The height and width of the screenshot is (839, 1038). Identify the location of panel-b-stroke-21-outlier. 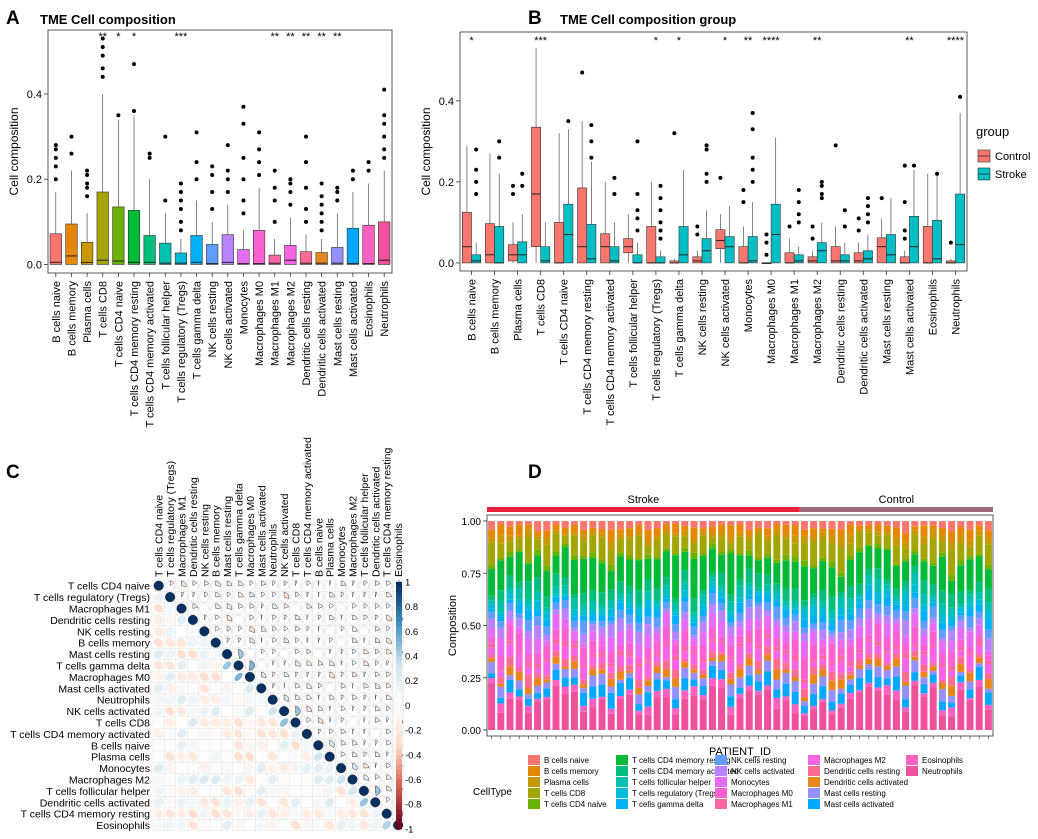
(960, 96).